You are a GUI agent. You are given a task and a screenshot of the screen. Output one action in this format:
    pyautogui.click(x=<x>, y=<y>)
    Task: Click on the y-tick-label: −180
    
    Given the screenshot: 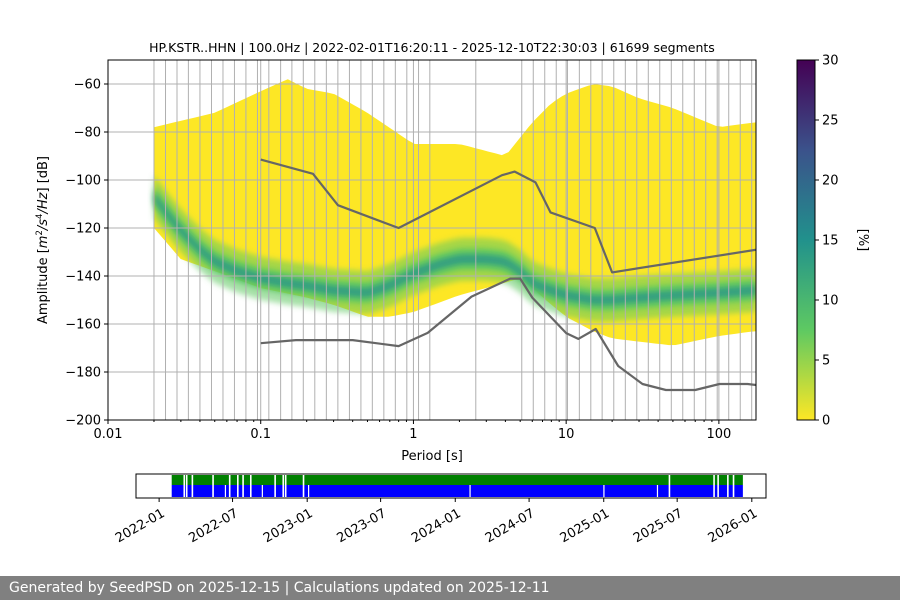 What is the action you would take?
    pyautogui.click(x=83, y=373)
    